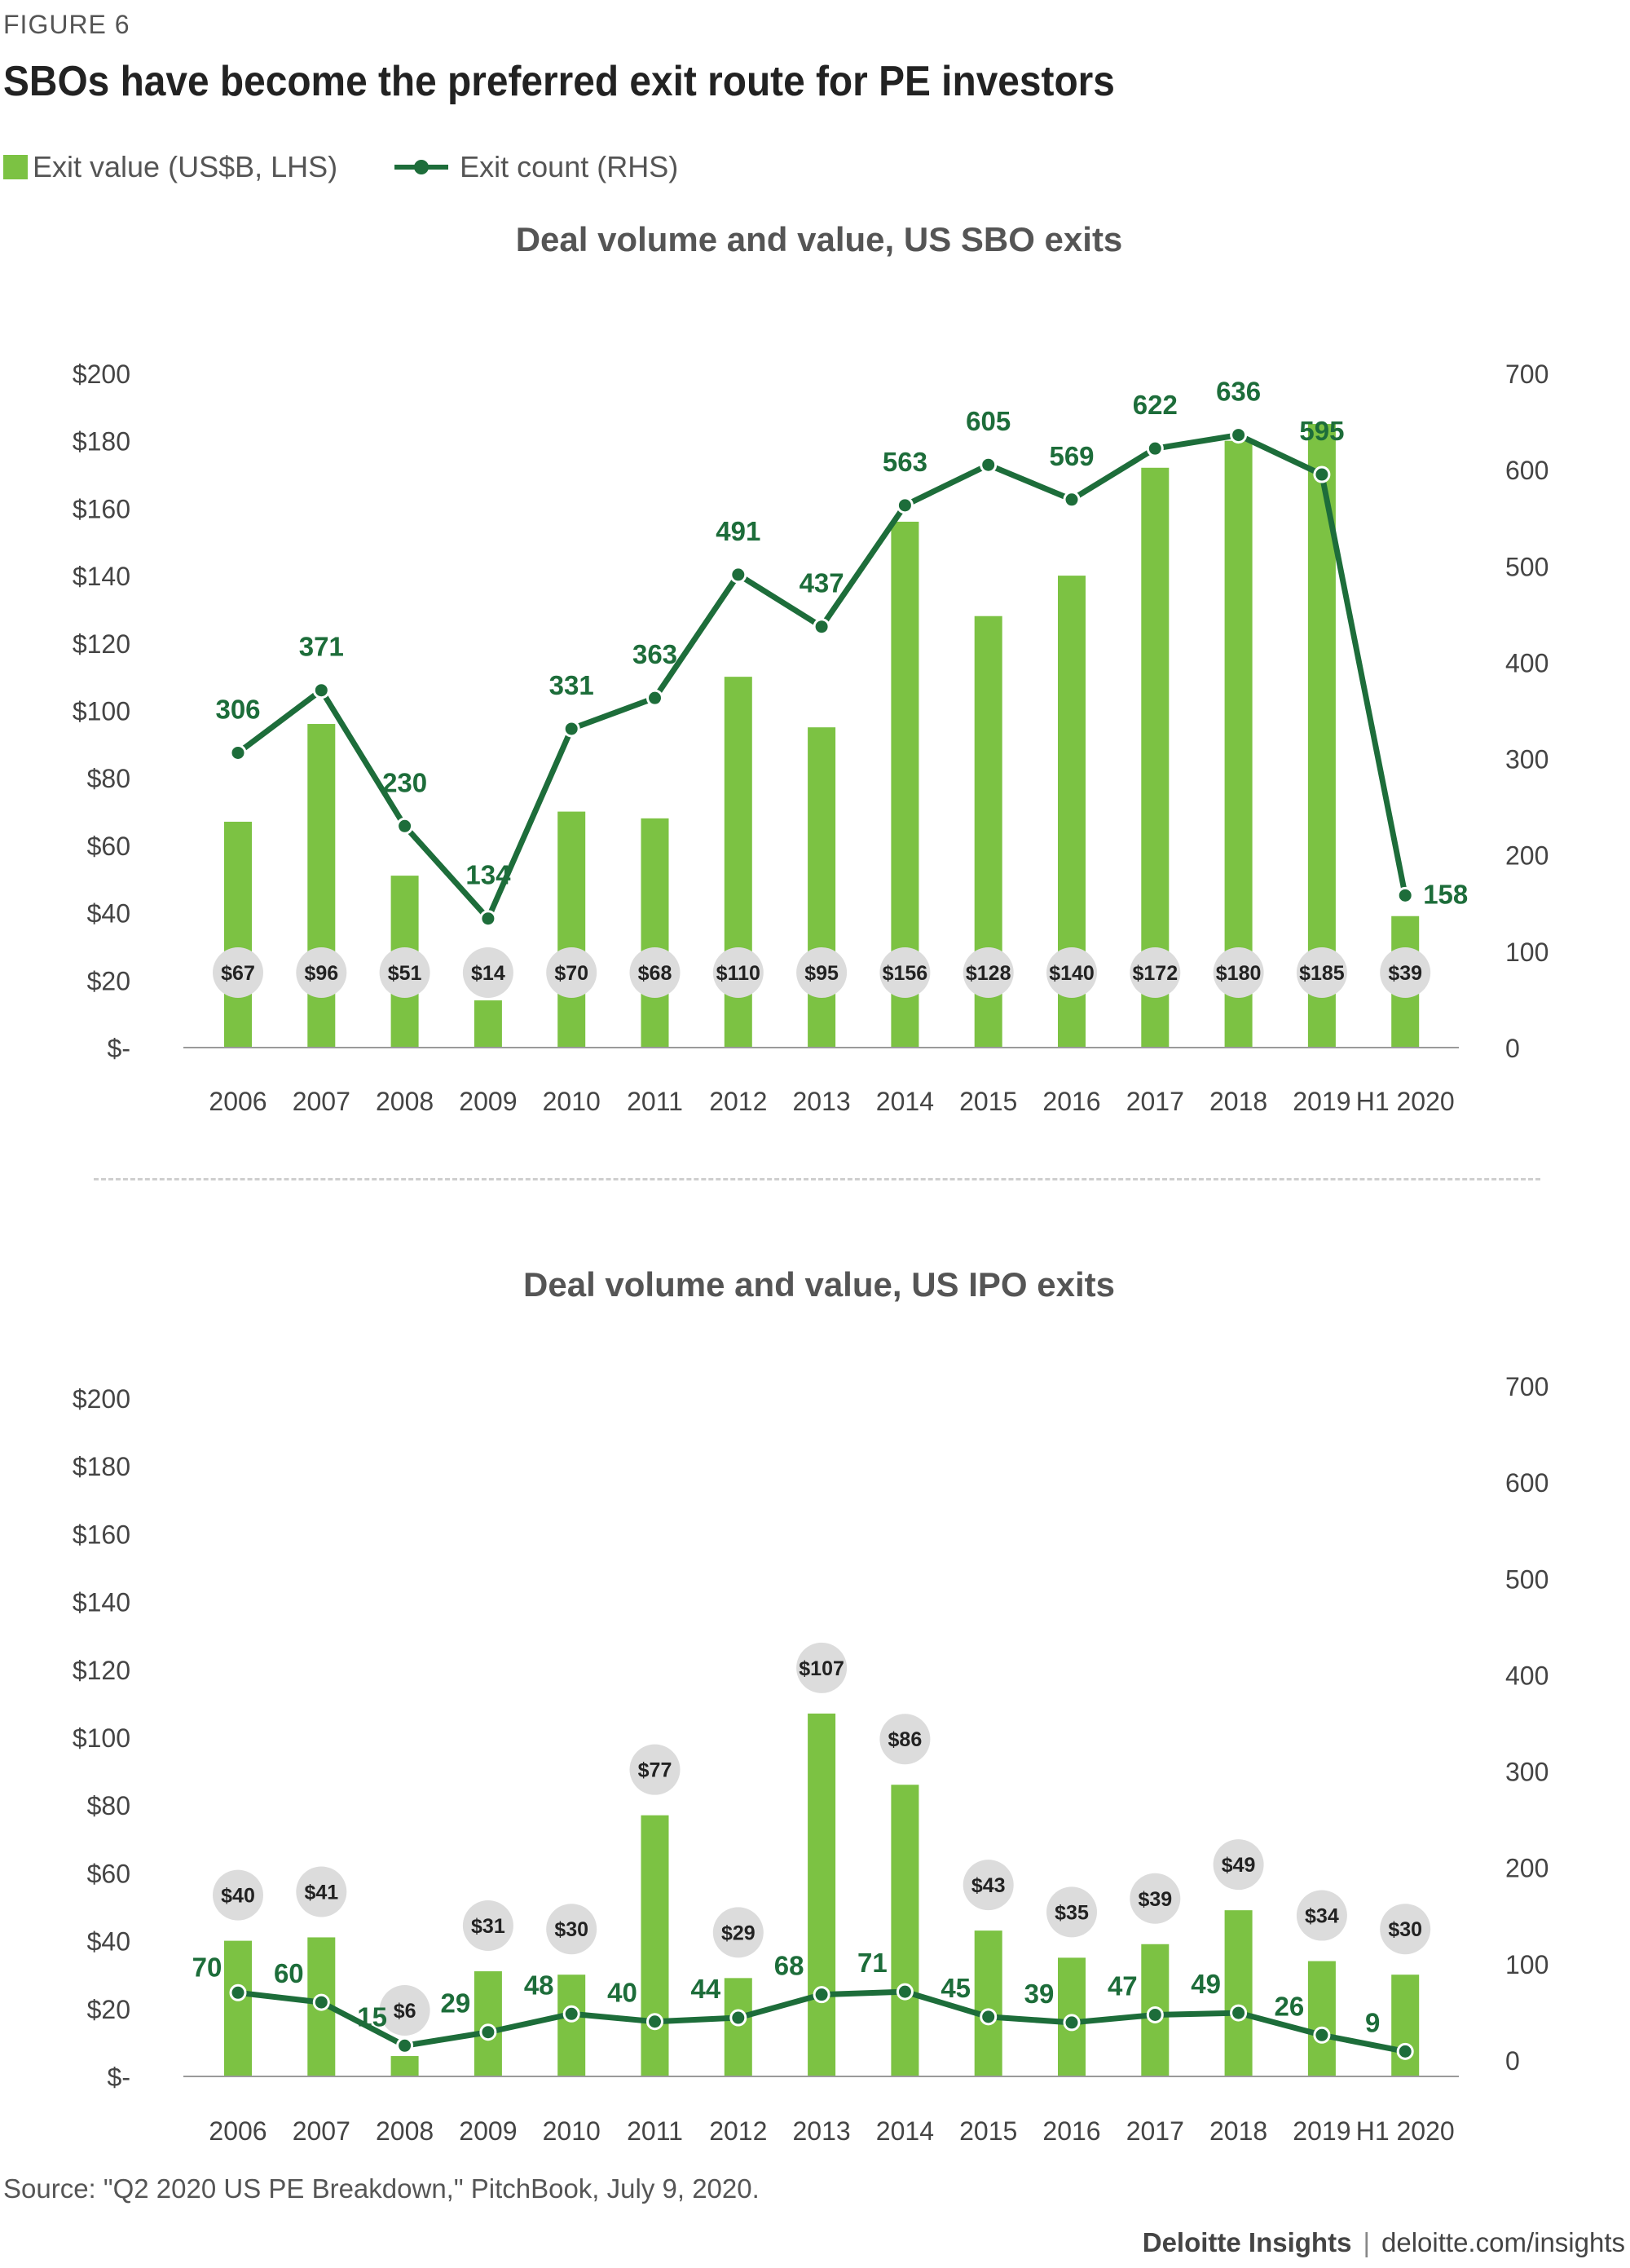  I want to click on exit-count-label: 636, so click(1238, 392).